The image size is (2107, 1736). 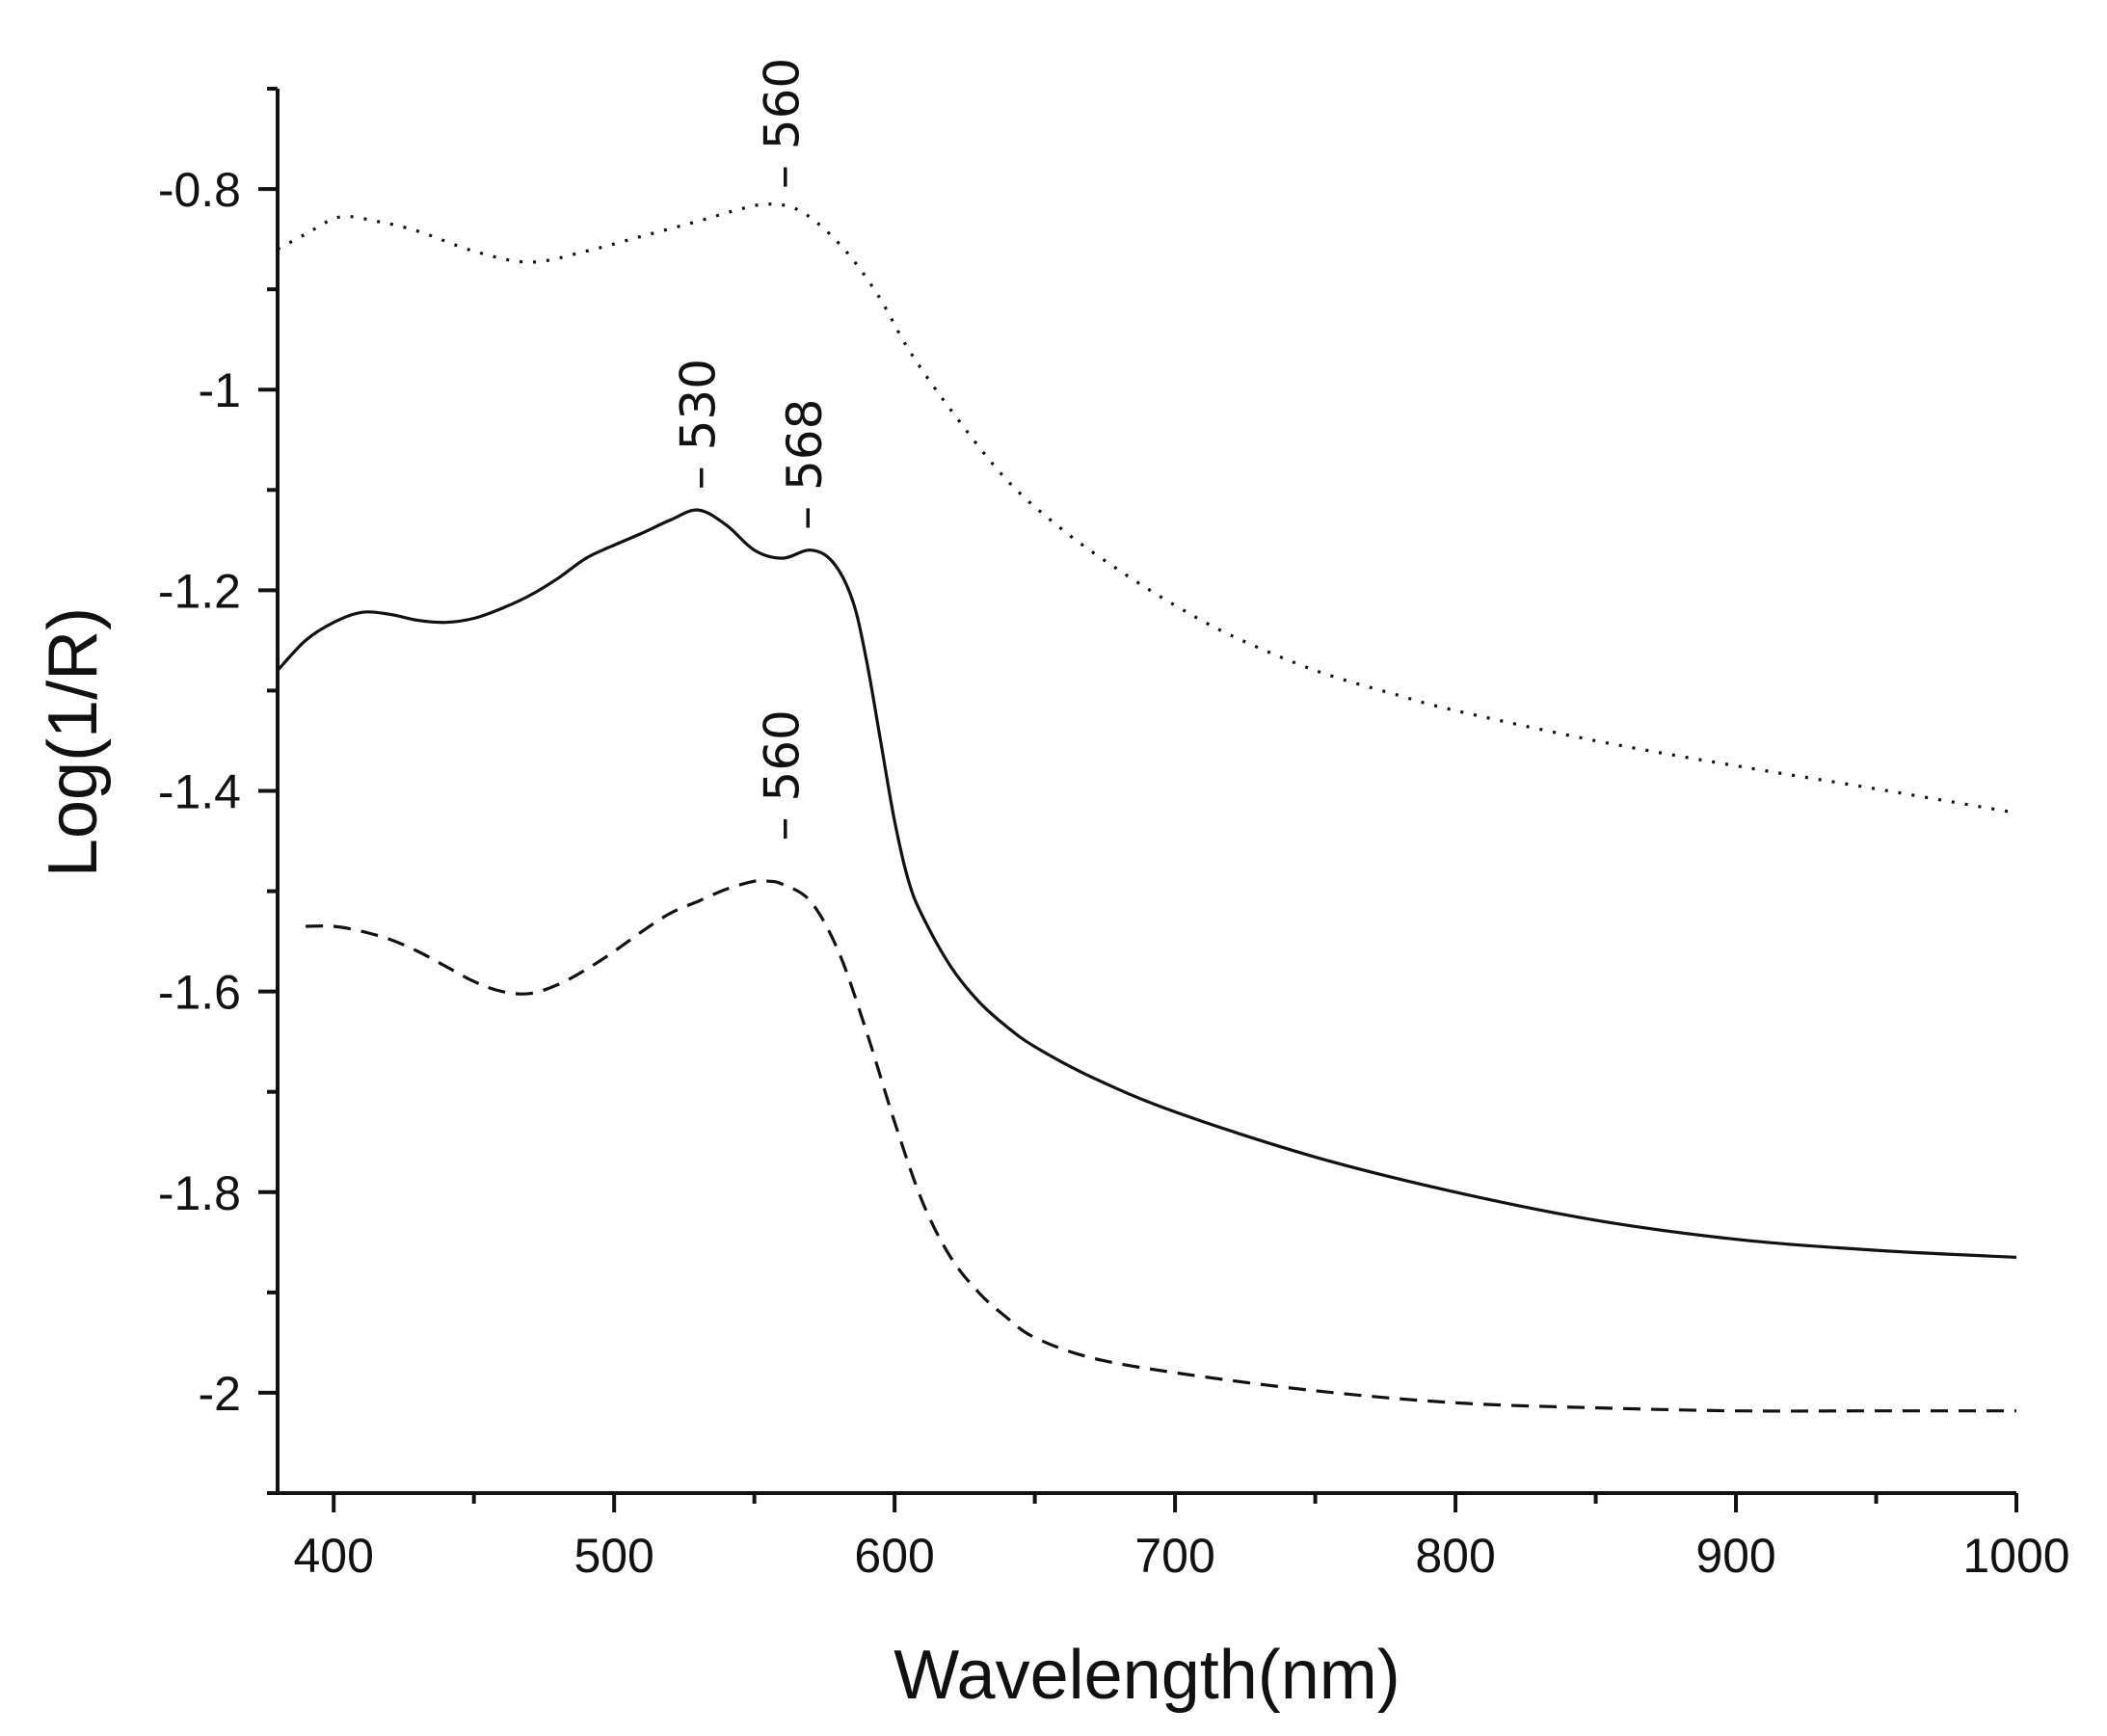 What do you see at coordinates (199, 993) in the screenshot?
I see `y-tick-label: -1.6` at bounding box center [199, 993].